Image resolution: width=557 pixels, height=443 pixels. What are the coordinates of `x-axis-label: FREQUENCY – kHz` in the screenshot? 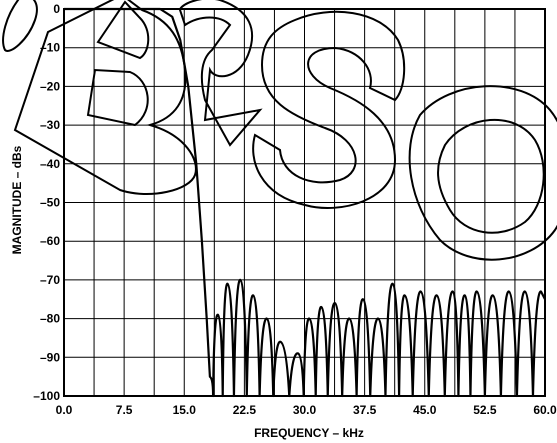 It's located at (309, 433).